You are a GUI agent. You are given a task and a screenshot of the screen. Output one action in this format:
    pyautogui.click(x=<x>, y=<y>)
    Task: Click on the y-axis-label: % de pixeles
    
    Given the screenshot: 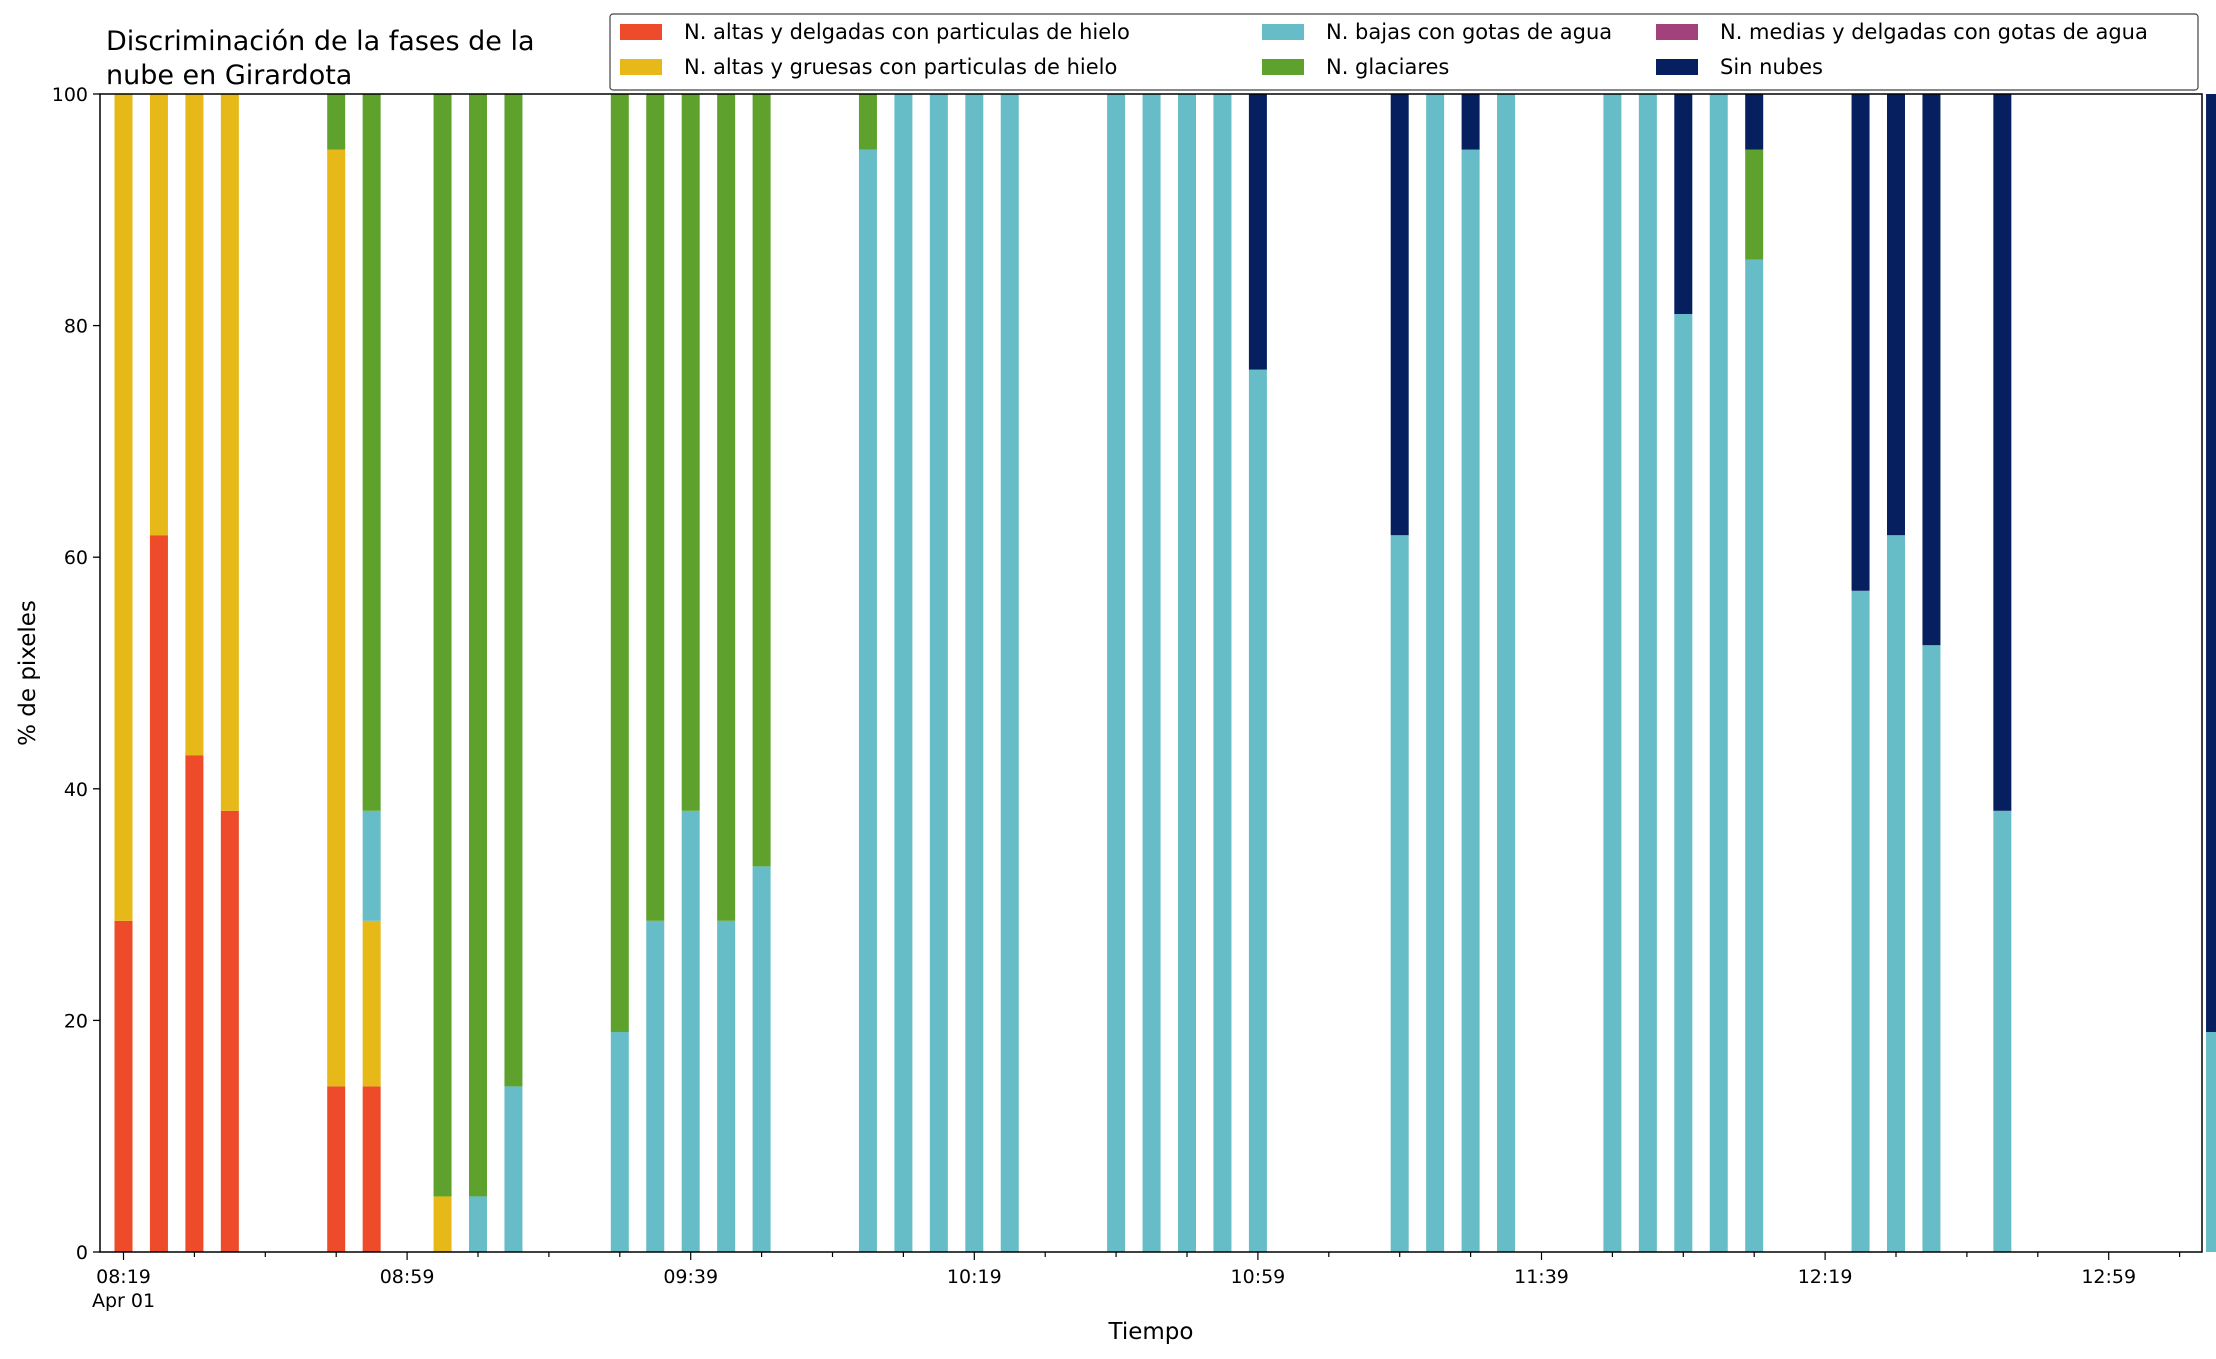 What is the action you would take?
    pyautogui.click(x=28, y=673)
    